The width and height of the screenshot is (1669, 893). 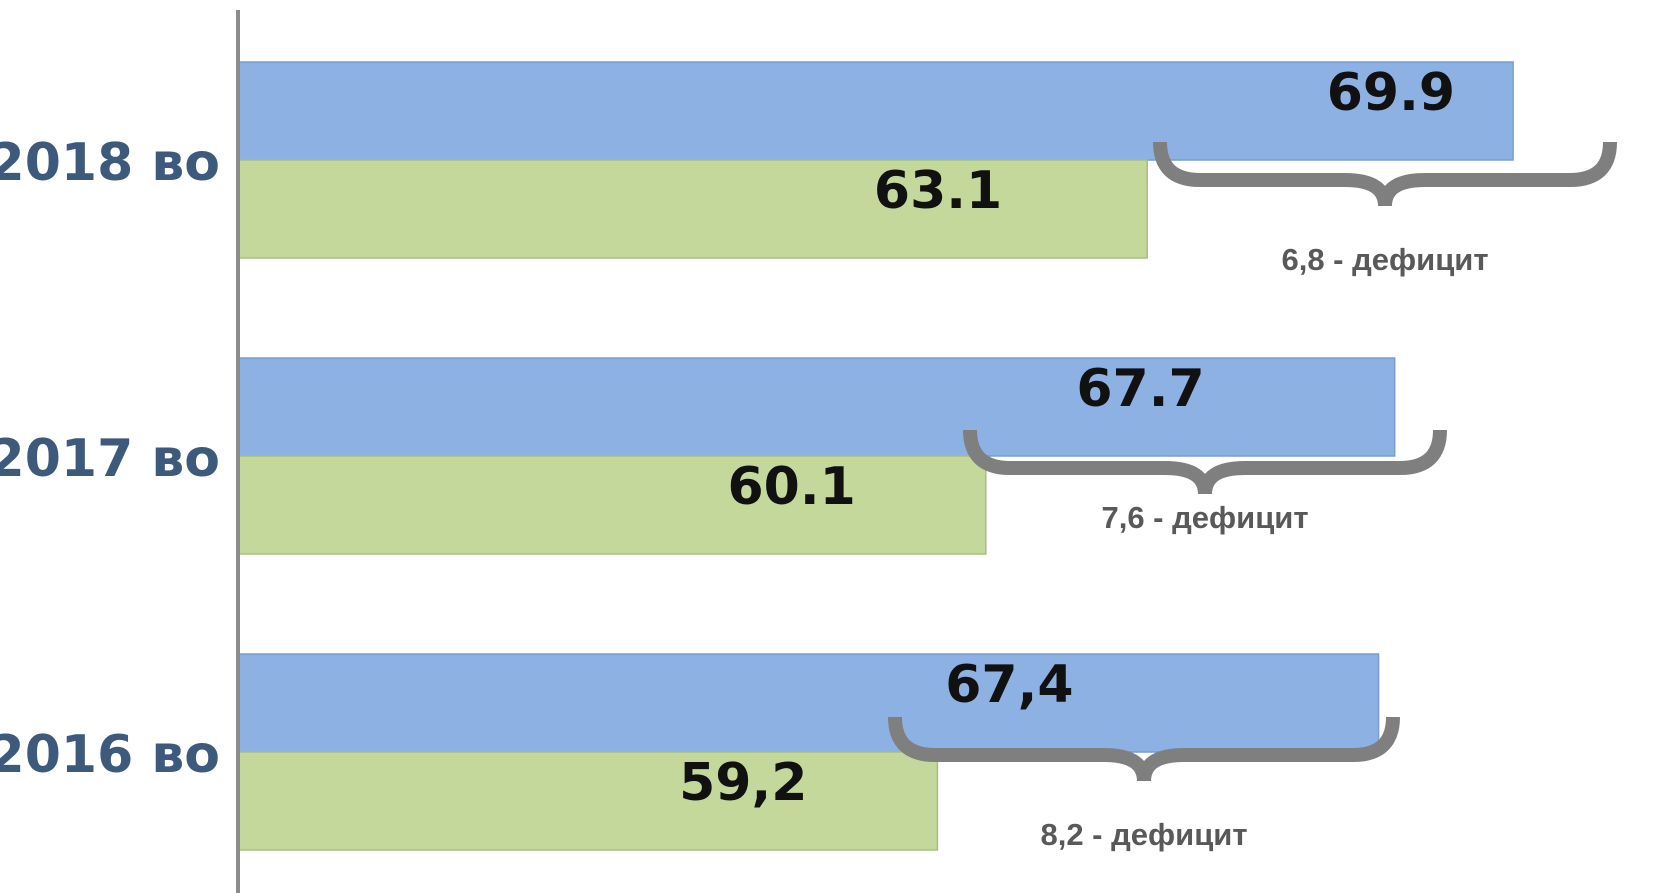 What do you see at coordinates (110, 163) in the screenshot?
I see `category-label: 2018 во` at bounding box center [110, 163].